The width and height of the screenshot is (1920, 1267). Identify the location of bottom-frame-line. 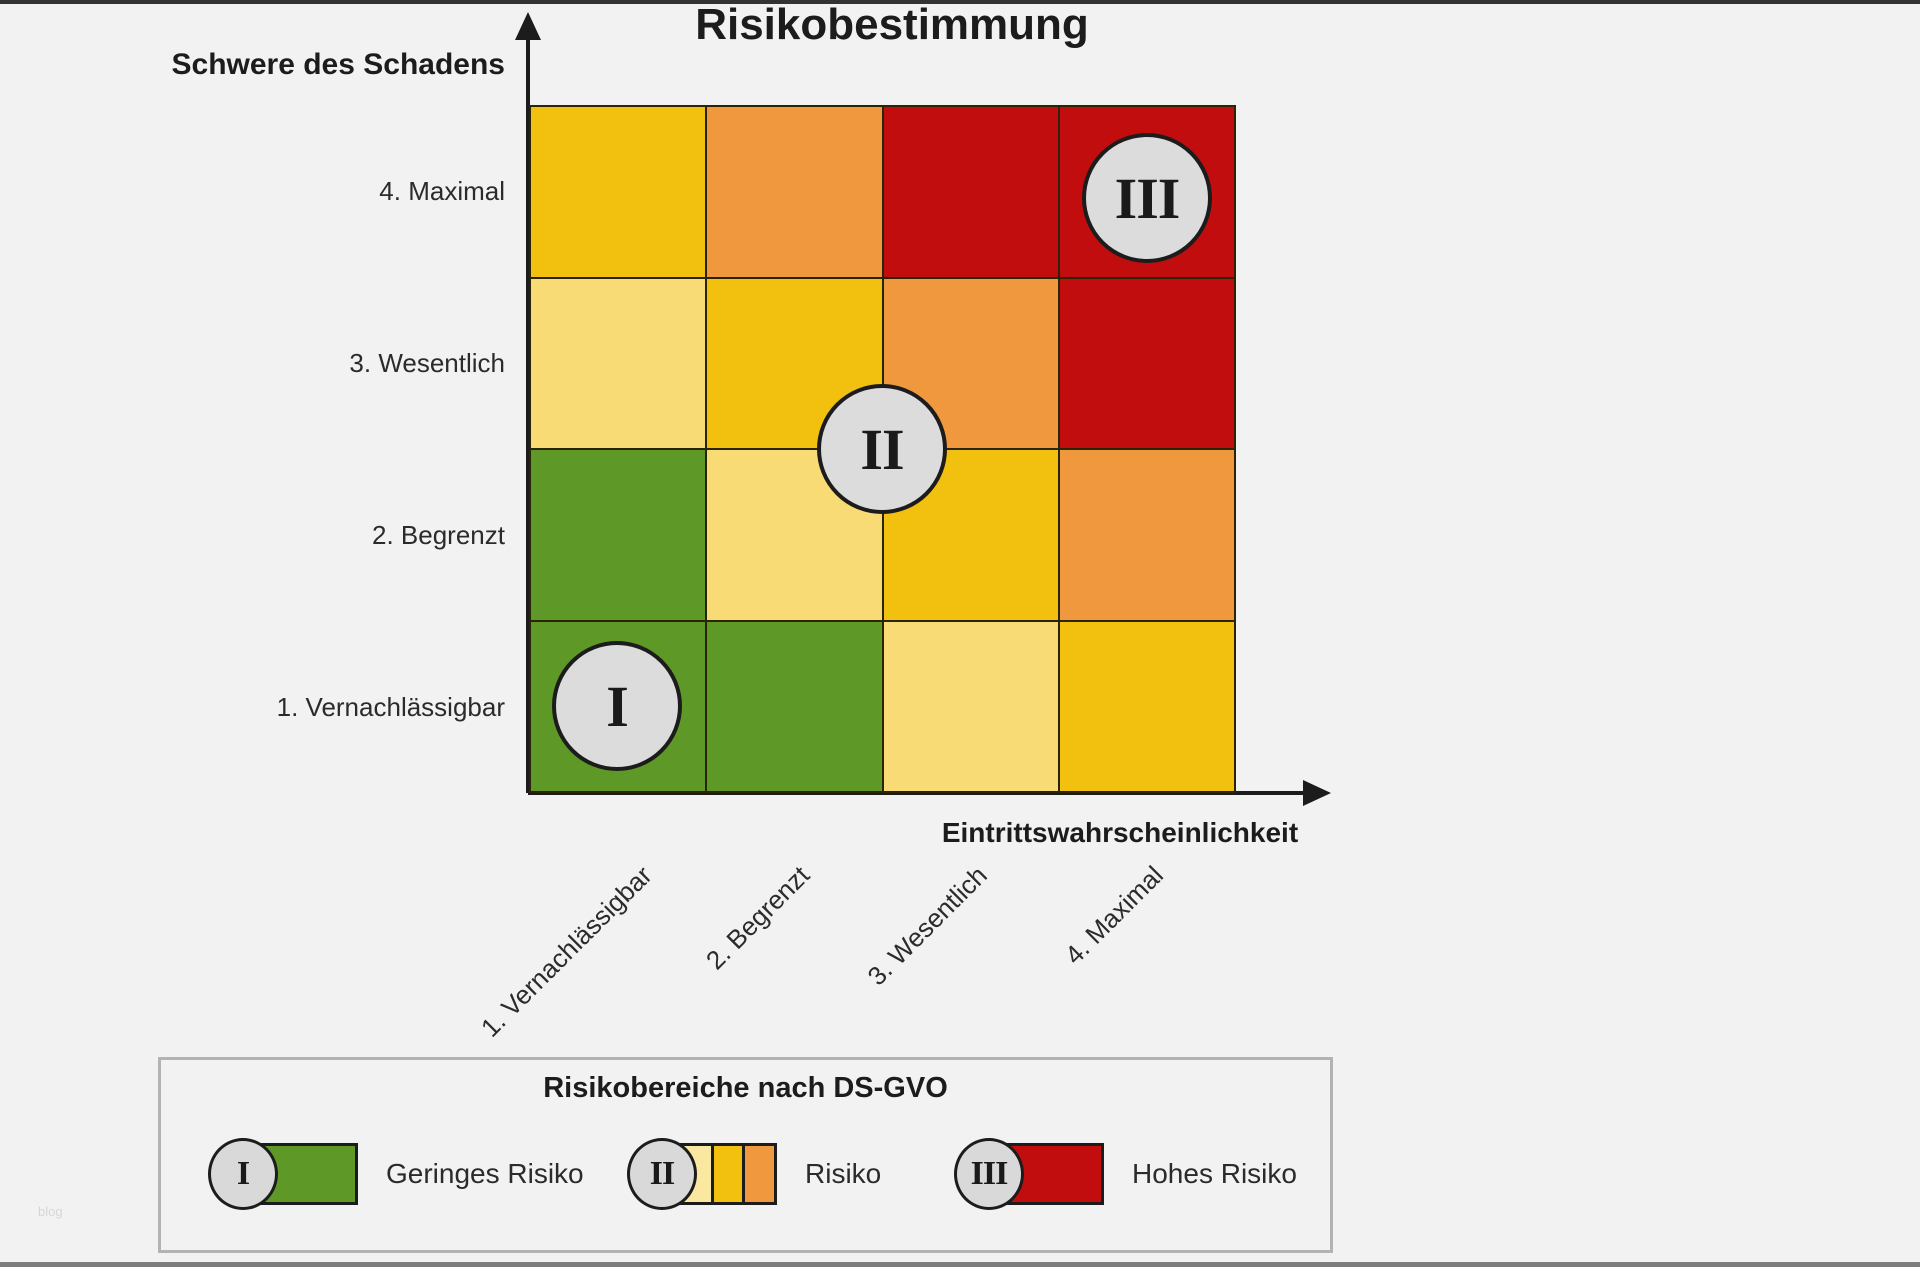
(960, 1264).